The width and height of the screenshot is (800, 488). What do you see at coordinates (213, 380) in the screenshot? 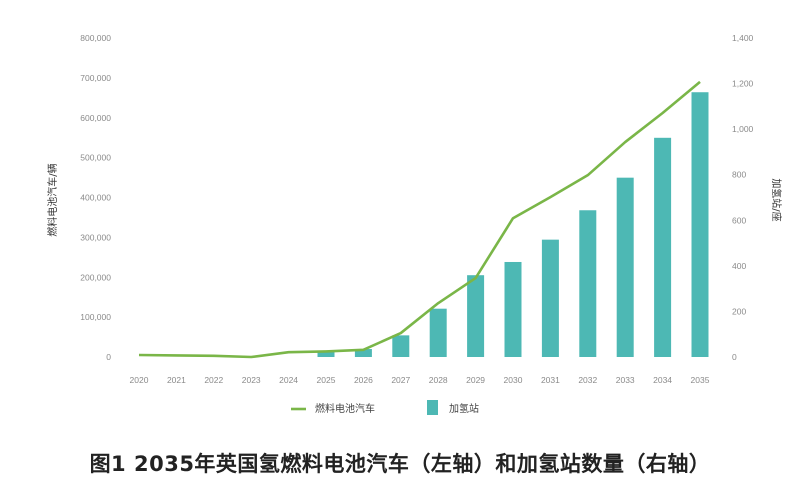
I see `x-tick-label: 2022` at bounding box center [213, 380].